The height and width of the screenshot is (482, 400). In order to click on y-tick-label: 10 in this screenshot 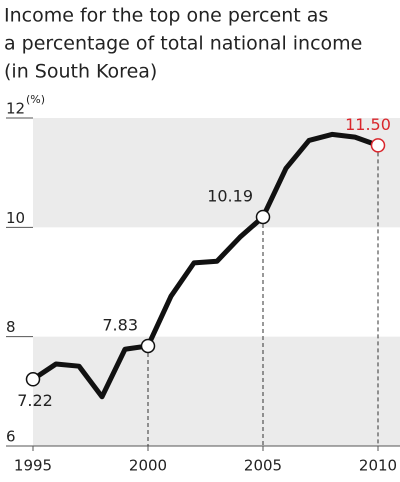, I will do `click(15, 218)`.